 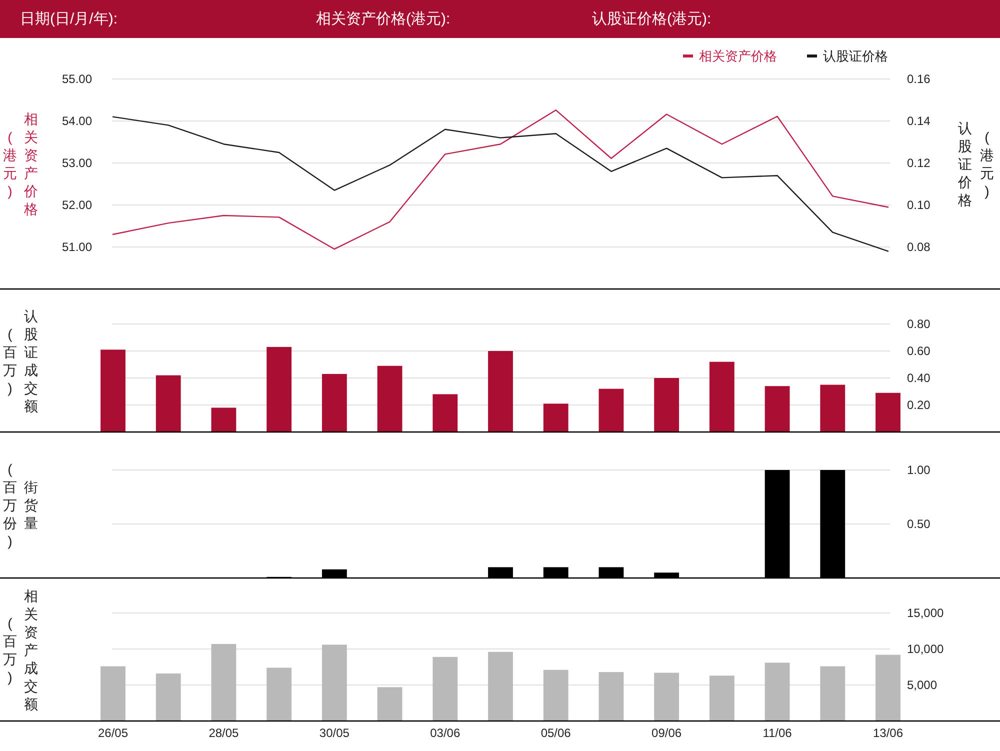 What do you see at coordinates (925, 649) in the screenshot?
I see `y-tick-label: 10,000` at bounding box center [925, 649].